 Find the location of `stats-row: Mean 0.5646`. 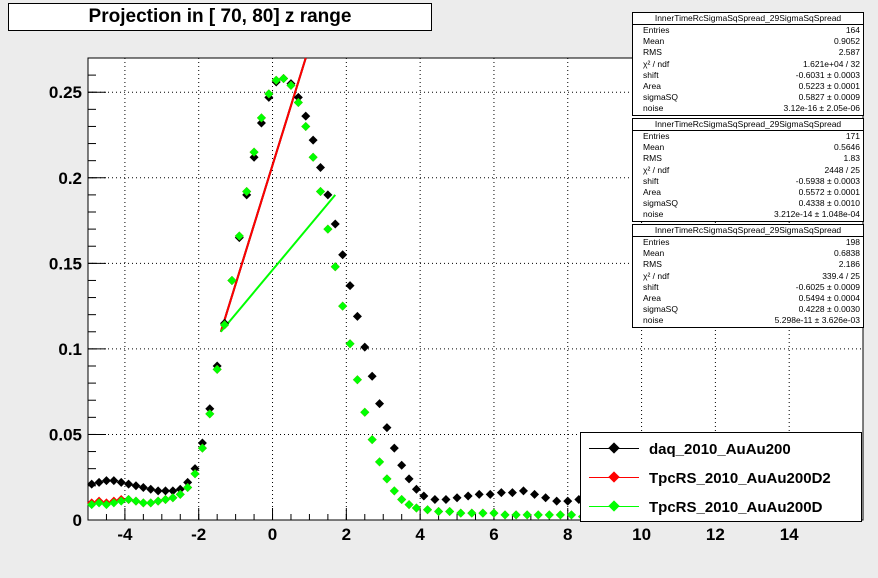

stats-row: Mean 0.5646 is located at coordinates (748, 147).